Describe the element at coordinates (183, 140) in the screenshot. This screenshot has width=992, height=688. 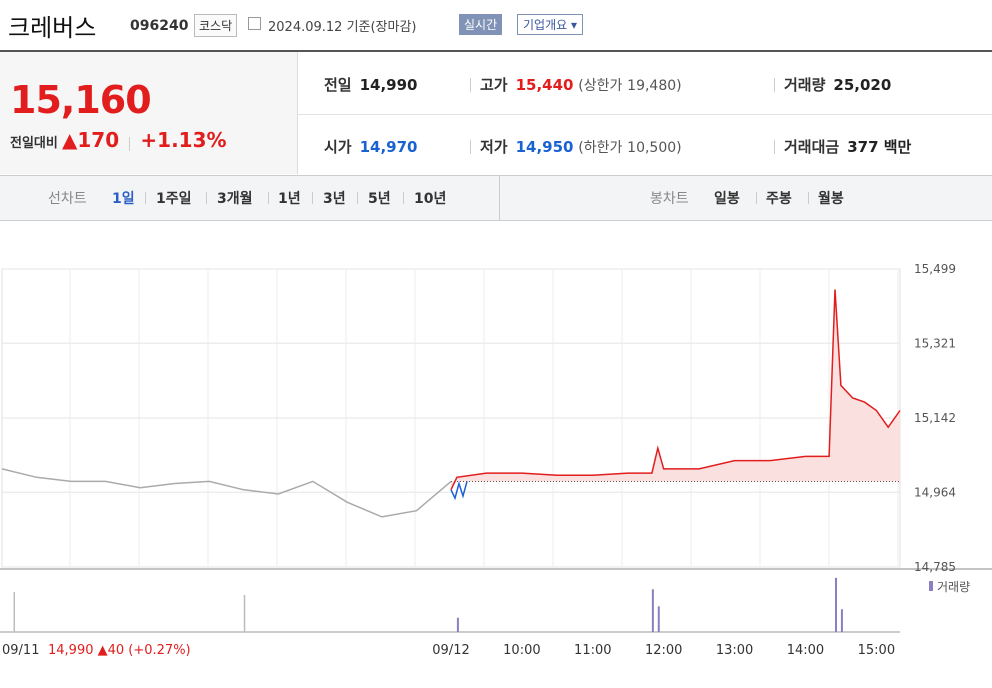
I see `change-percent: +1.13%` at that location.